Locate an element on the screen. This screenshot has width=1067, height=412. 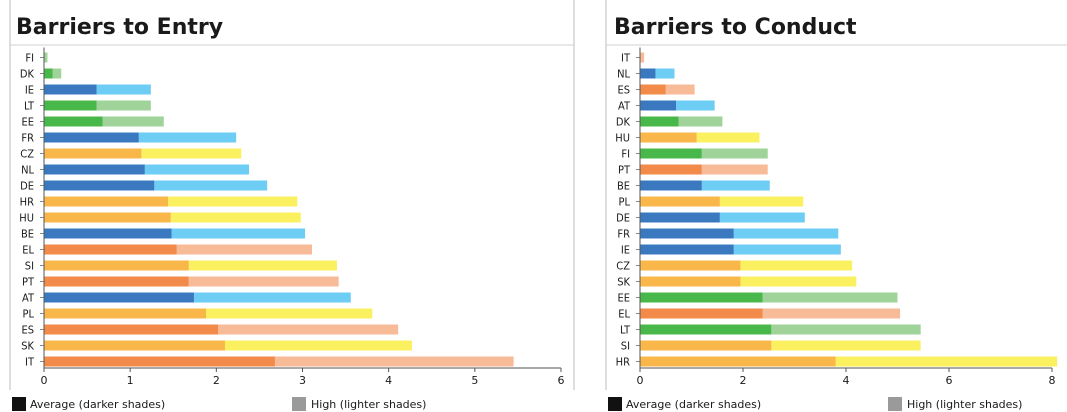
category-label: SI is located at coordinates (29, 266).